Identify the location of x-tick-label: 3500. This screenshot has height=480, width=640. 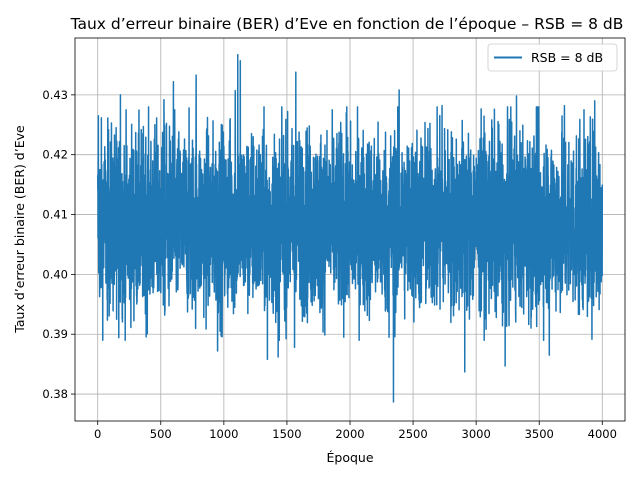
(539, 434).